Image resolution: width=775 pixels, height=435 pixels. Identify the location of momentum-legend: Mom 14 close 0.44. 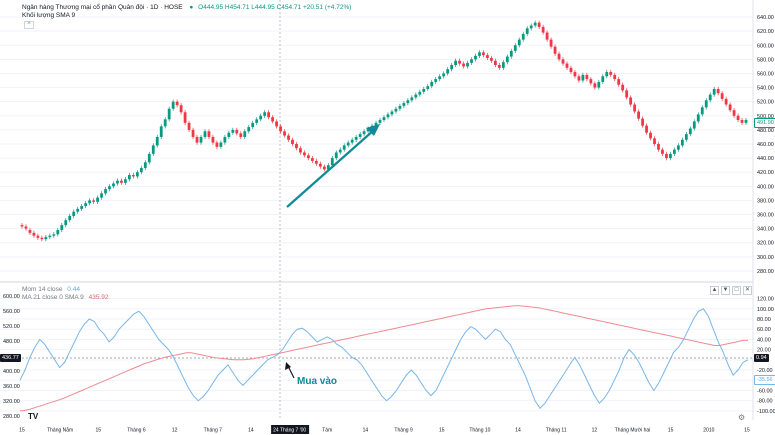
(51, 289).